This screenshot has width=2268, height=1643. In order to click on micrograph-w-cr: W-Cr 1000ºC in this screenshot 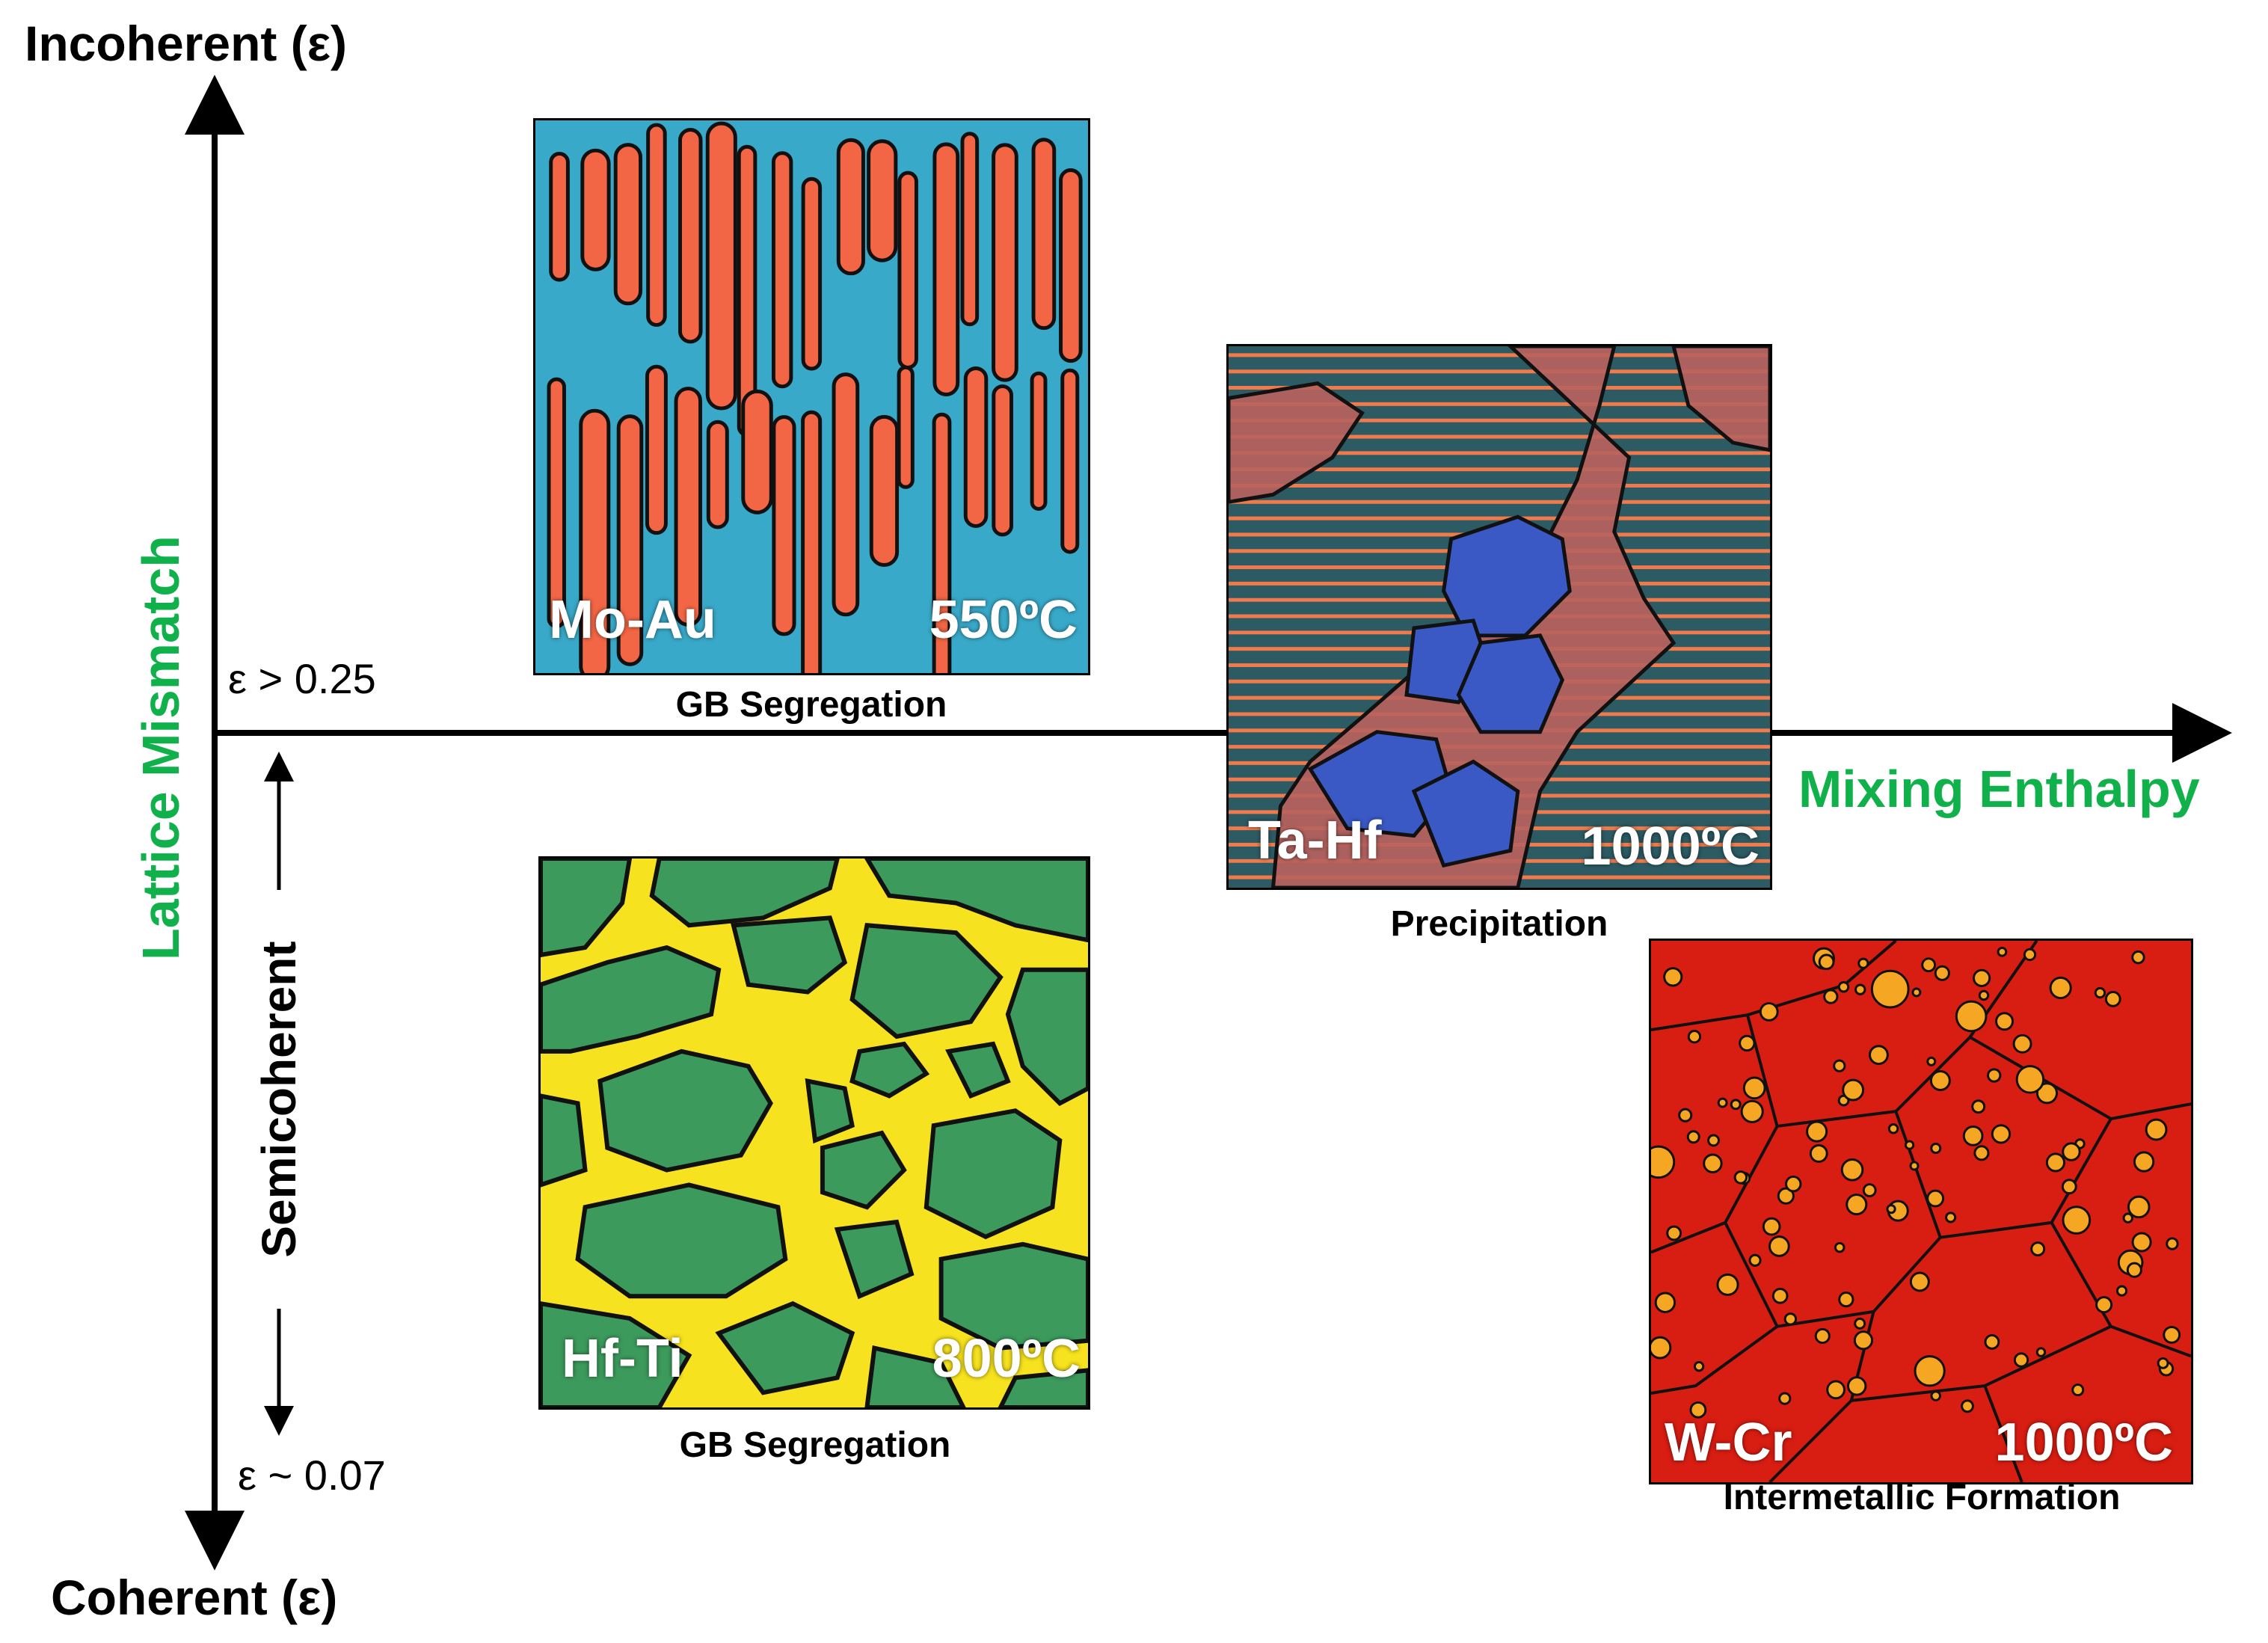, I will do `click(1921, 1211)`.